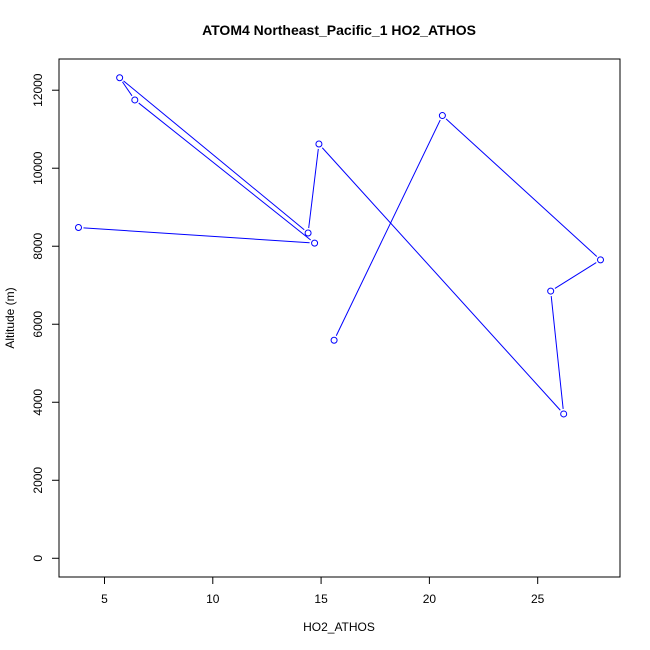  I want to click on x-tick-label: 20, so click(430, 599).